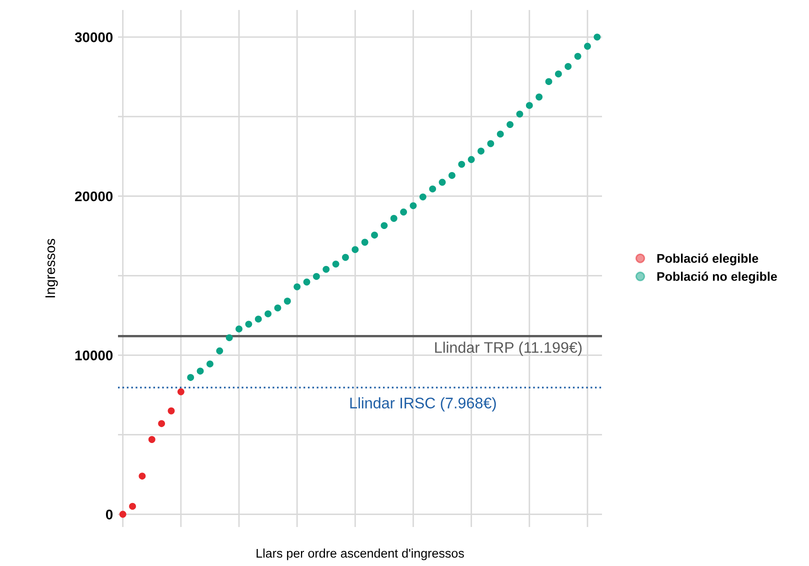 This screenshot has height=566, width=809. What do you see at coordinates (707, 260) in the screenshot?
I see `legend-label: Població elegible` at bounding box center [707, 260].